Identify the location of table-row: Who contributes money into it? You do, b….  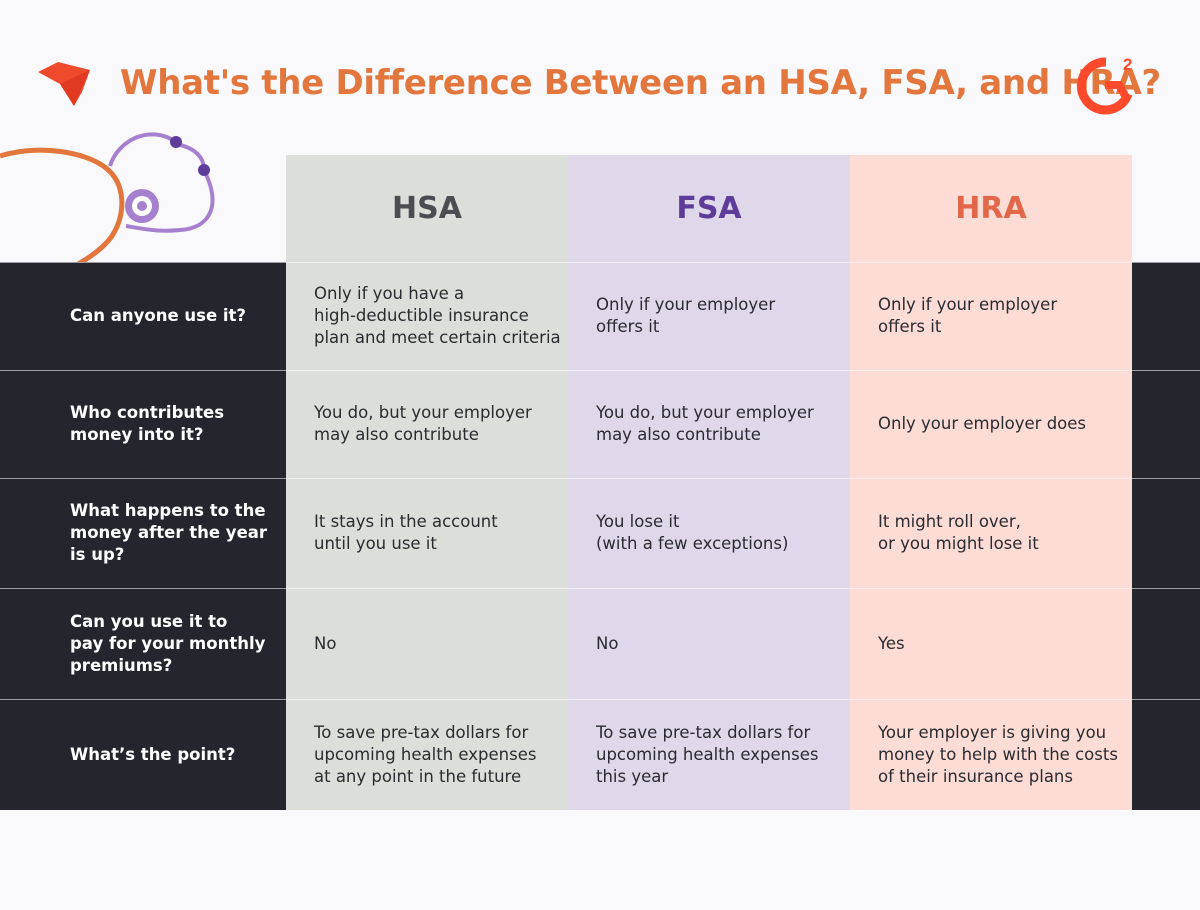
(600, 424).